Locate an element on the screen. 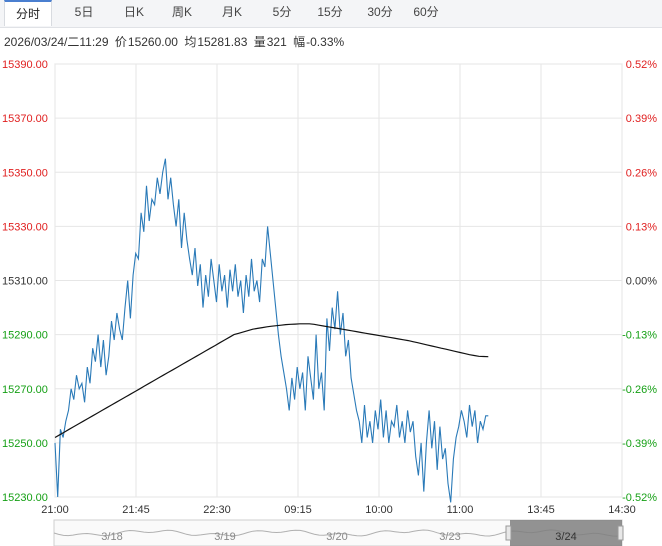  y-tick-label: 15250.00 is located at coordinates (25, 444).